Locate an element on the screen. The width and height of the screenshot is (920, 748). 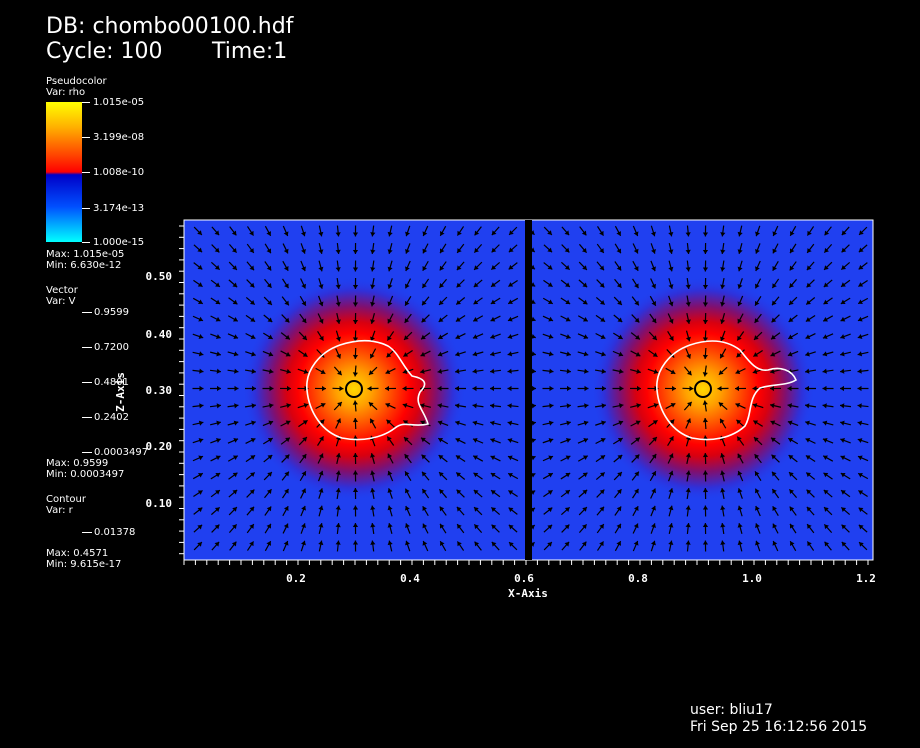
colorbar-tick-label: 1.015e-05 is located at coordinates (119, 102).